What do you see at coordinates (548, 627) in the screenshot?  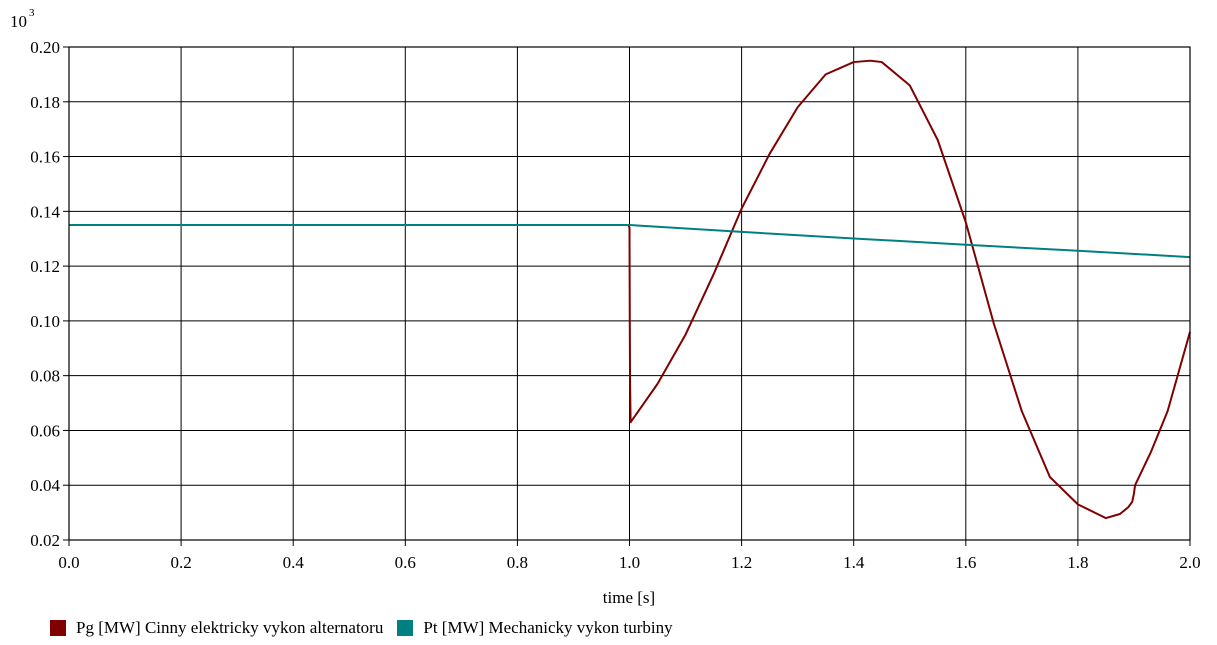 I see `legend-label-pt: Pt [MW] Mechanicky vykon turbiny` at bounding box center [548, 627].